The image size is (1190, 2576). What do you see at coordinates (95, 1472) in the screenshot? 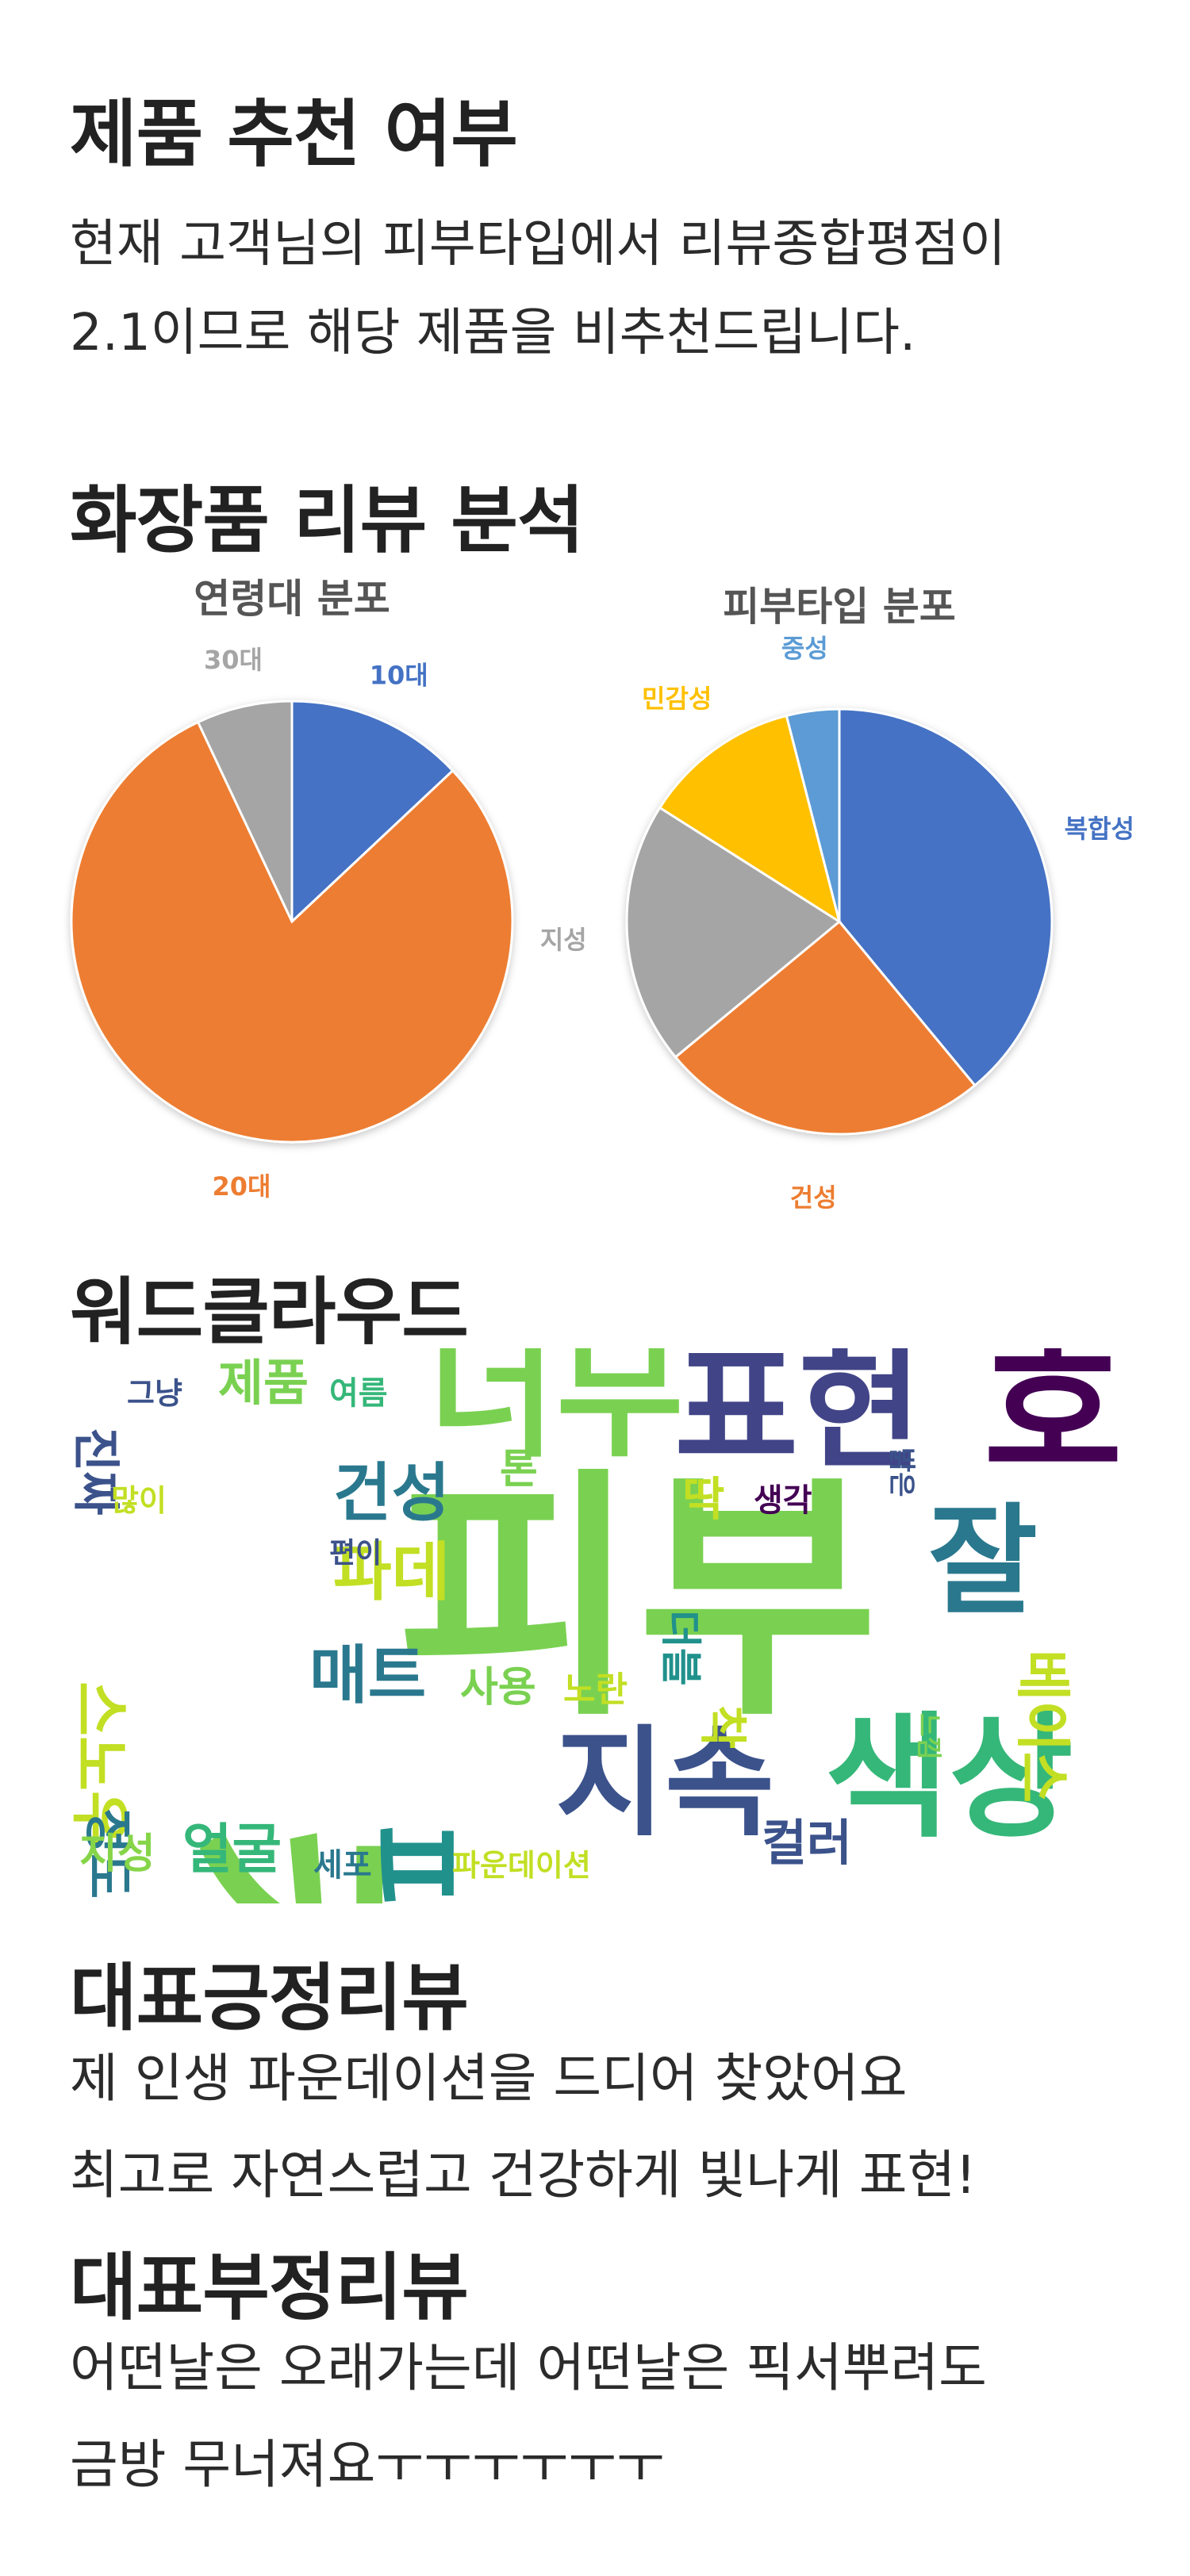
I see `wordcloud-word: 진짜` at bounding box center [95, 1472].